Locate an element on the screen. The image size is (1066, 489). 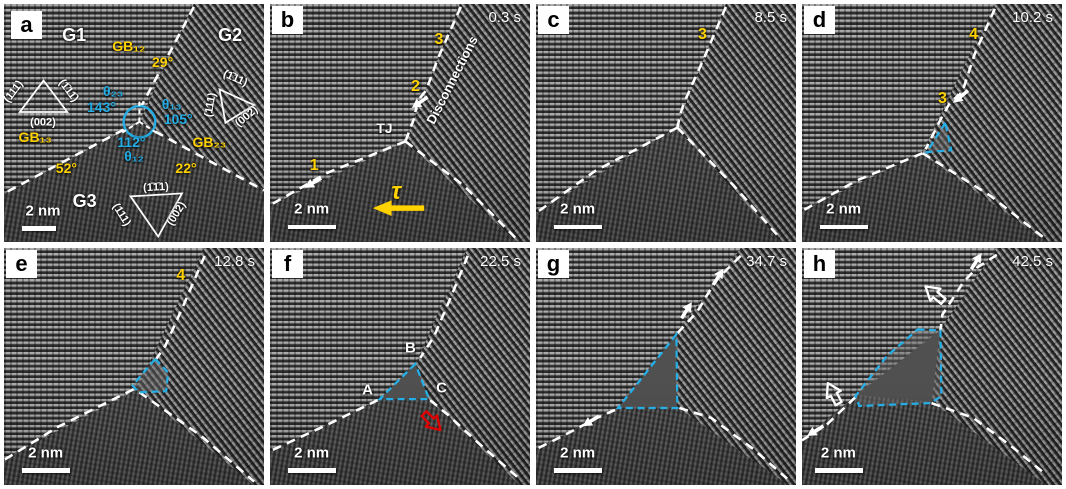
panel-letter-text: d is located at coordinates (819, 19).